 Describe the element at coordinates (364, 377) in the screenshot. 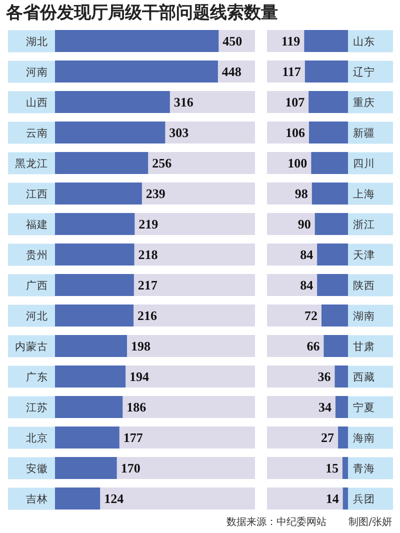

I see `y-tick-label: 西藏` at that location.